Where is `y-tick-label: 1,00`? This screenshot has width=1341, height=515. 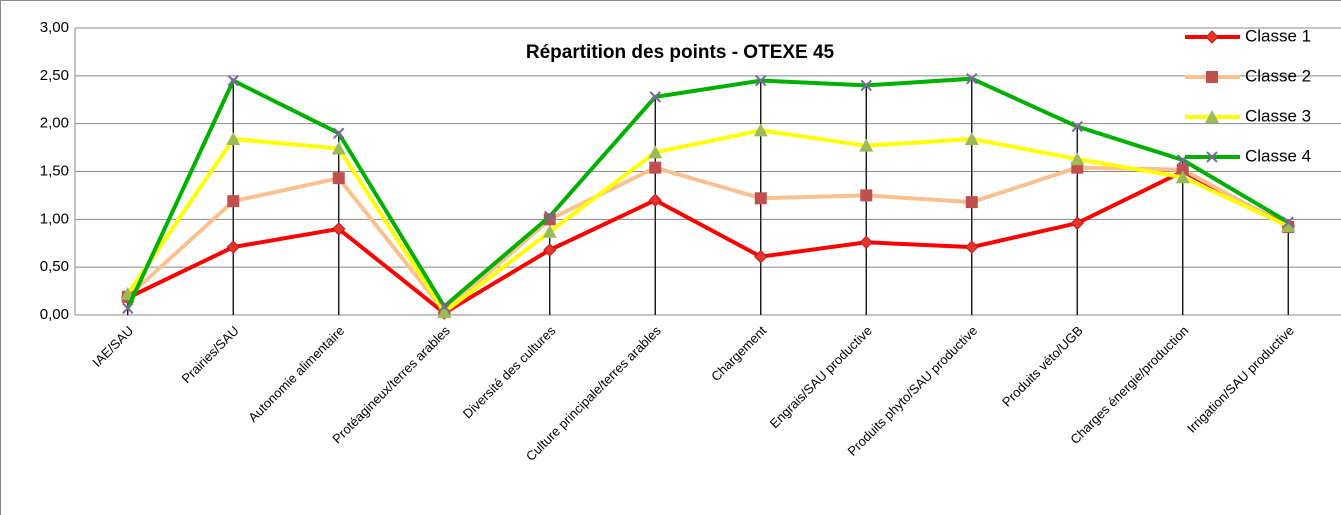
y-tick-label: 1,00 is located at coordinates (54, 218).